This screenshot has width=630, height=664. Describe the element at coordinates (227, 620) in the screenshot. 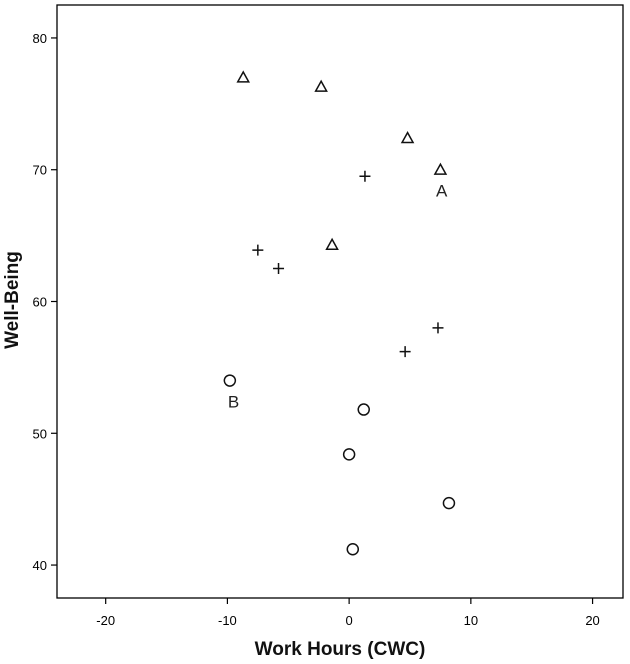

I see `x-tick-label: -10` at that location.